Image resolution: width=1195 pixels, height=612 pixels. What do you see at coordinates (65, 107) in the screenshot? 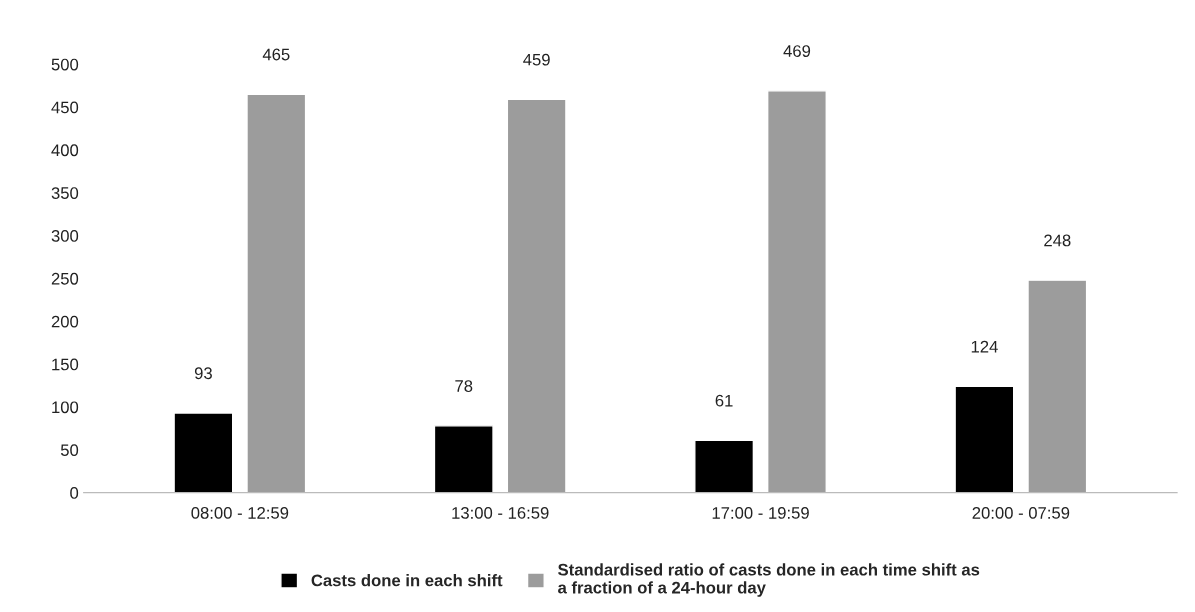
I see `y-tick-label: 450` at bounding box center [65, 107].